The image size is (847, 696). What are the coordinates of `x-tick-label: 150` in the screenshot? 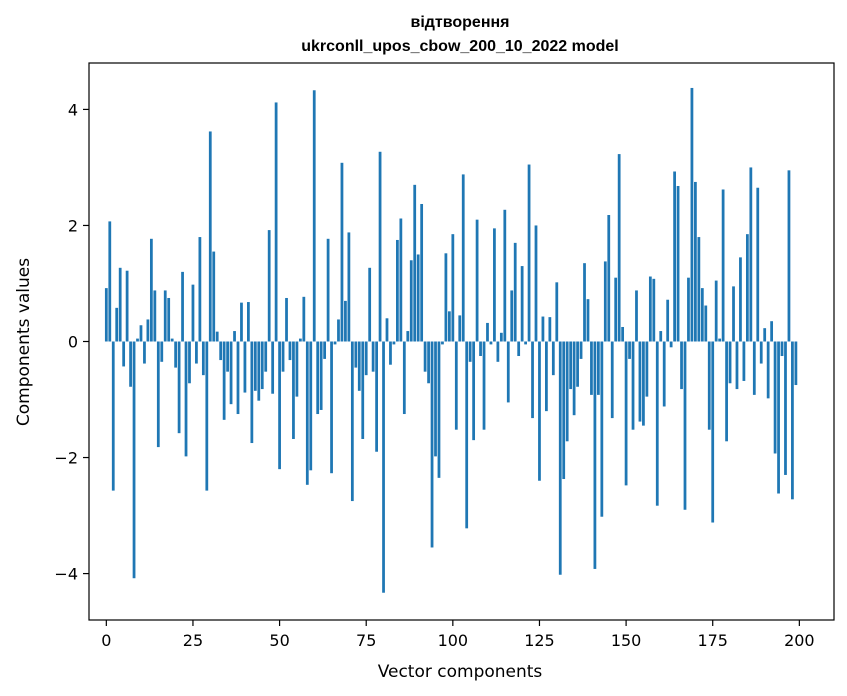 It's located at (626, 640).